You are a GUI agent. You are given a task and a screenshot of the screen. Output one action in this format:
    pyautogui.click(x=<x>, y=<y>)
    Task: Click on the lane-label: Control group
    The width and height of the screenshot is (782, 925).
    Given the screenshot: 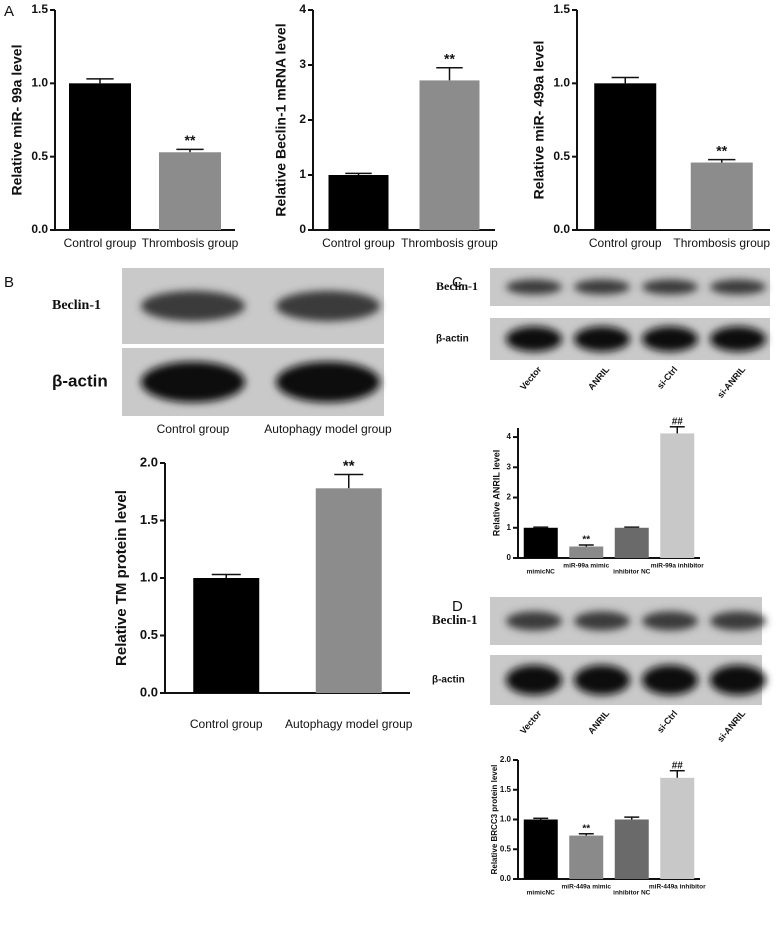 What is the action you would take?
    pyautogui.click(x=193, y=429)
    